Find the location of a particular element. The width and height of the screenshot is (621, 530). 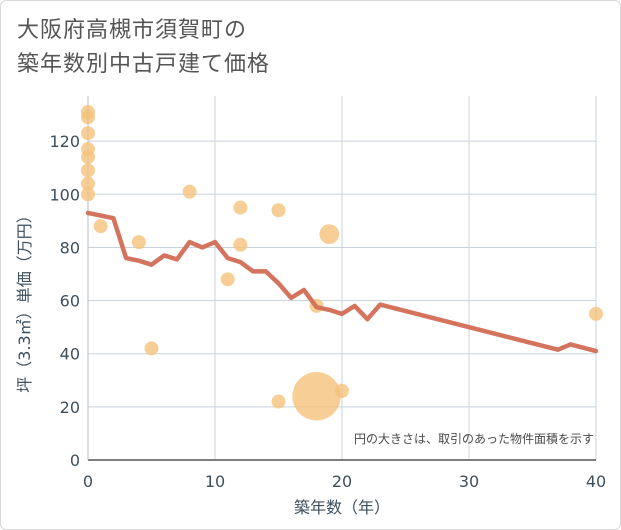

x-tick-label: 10 is located at coordinates (215, 481).